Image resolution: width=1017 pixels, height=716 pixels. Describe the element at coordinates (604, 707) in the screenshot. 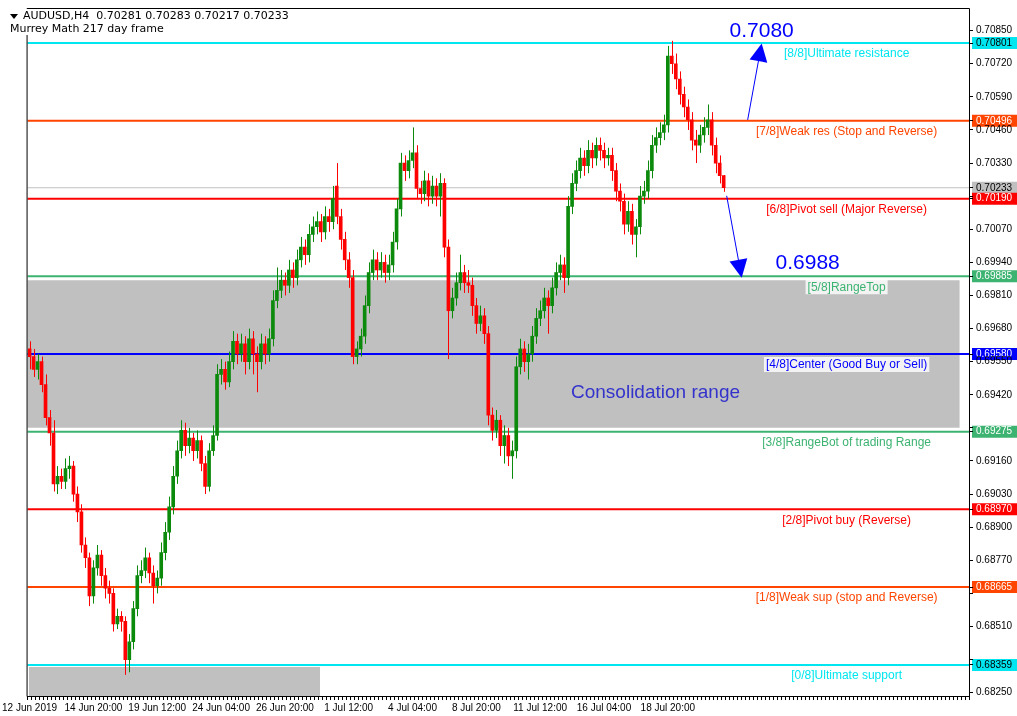

I see `x-tick-label: 16 Jul 04:00` at that location.